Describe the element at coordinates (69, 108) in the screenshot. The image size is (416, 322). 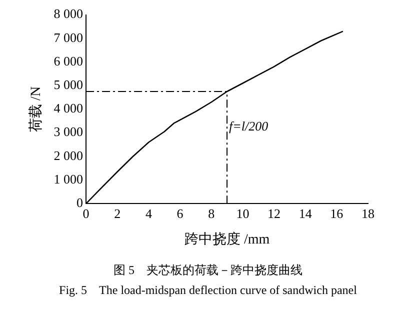
I see `y-tick-label: 4 000` at that location.